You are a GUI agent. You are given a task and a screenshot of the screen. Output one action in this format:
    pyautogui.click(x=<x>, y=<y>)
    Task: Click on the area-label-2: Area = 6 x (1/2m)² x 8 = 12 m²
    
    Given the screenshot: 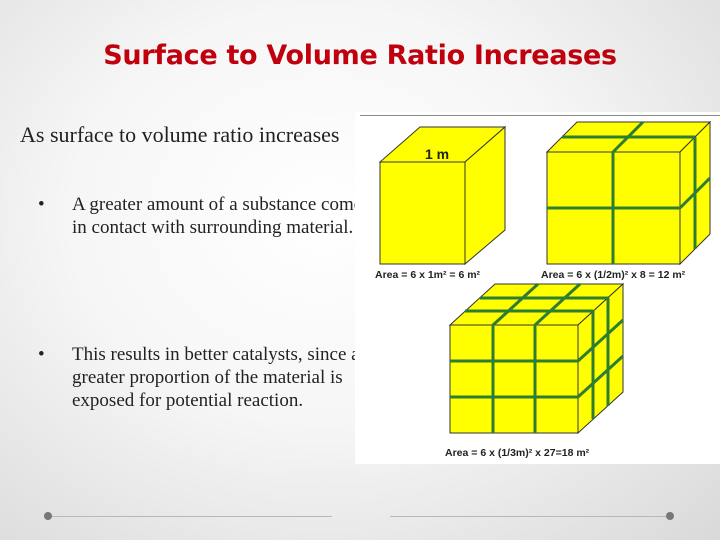 What is the action you would take?
    pyautogui.click(x=613, y=275)
    